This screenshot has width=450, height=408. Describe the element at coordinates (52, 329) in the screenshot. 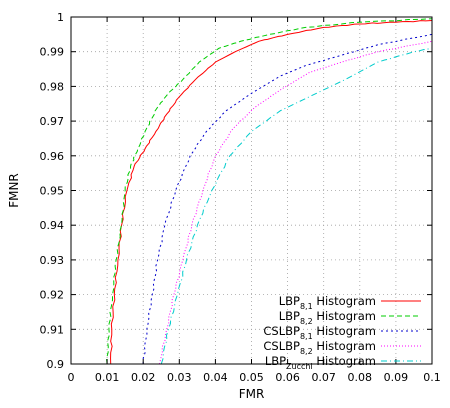

I see `y-tick-label: 0.91` at that location.